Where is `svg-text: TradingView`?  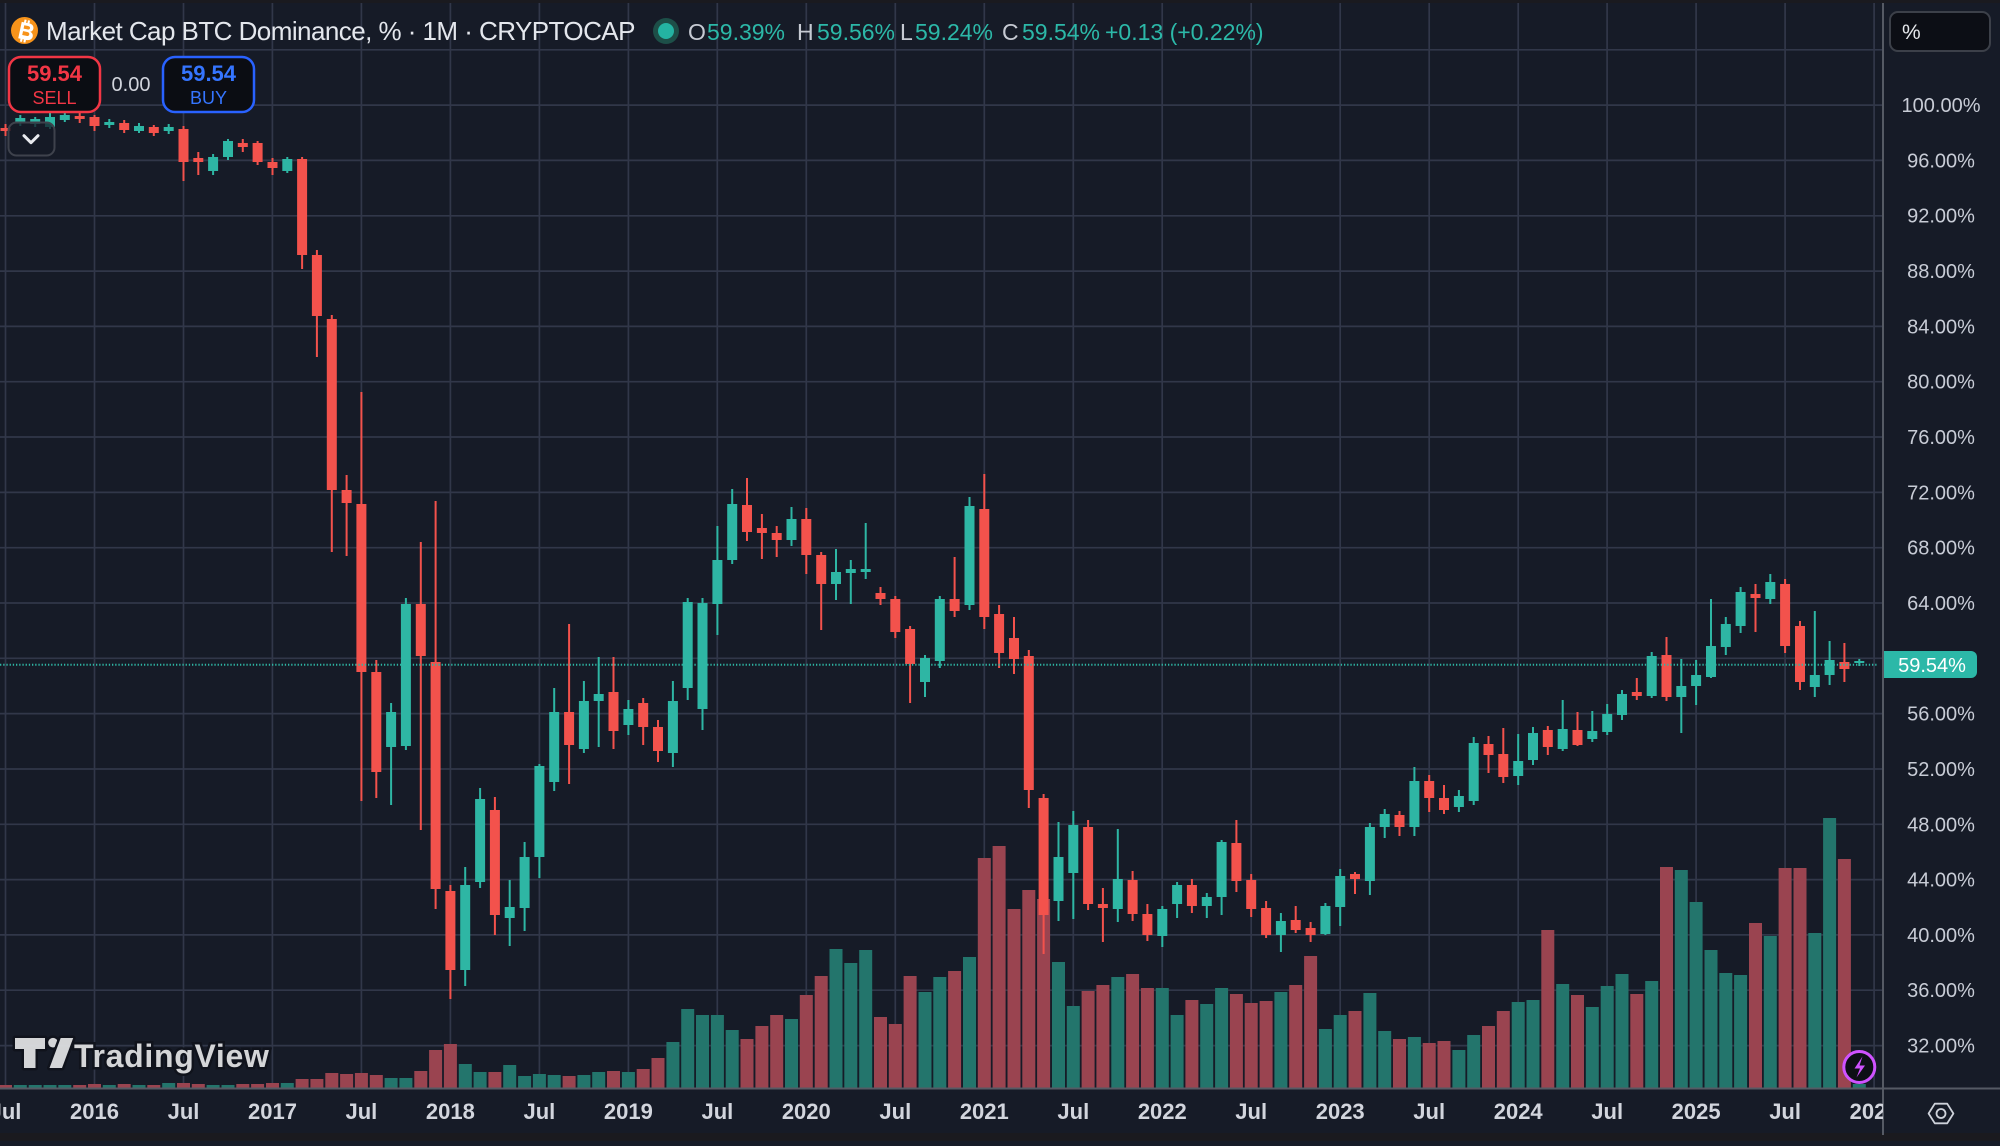 svg-text: TradingView is located at coordinates (172, 1056).